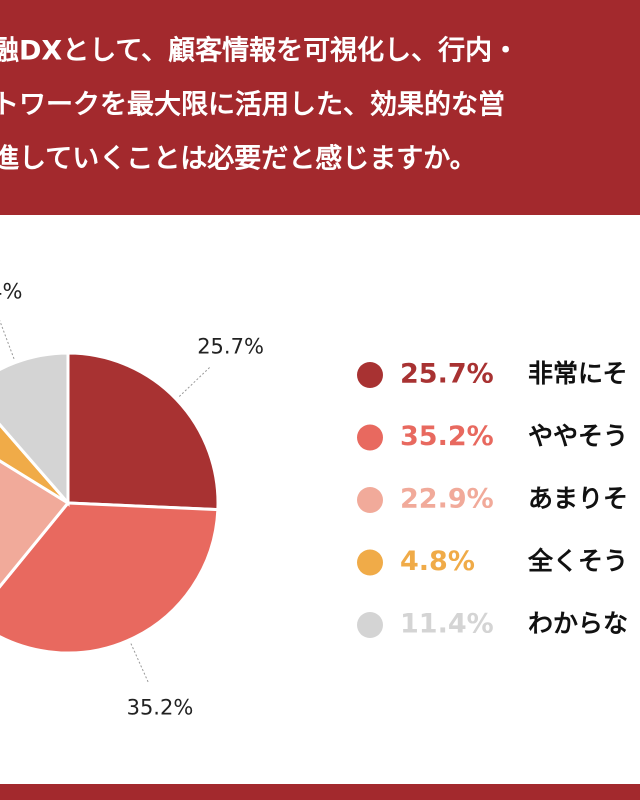 The height and width of the screenshot is (800, 640). I want to click on legend-value: 11.4%, so click(447, 624).